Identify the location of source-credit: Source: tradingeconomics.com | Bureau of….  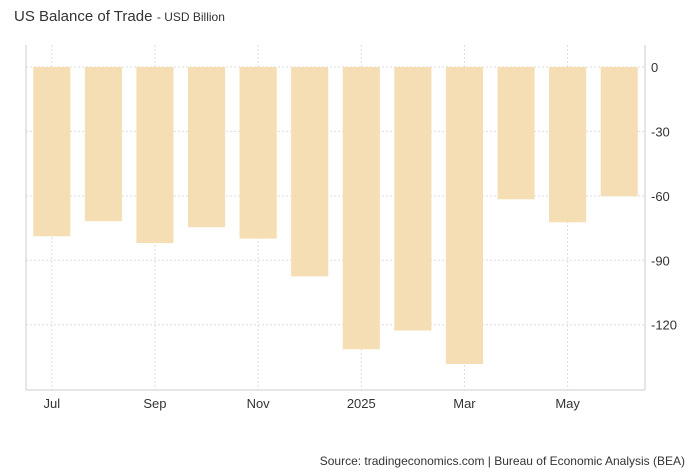
(502, 461).